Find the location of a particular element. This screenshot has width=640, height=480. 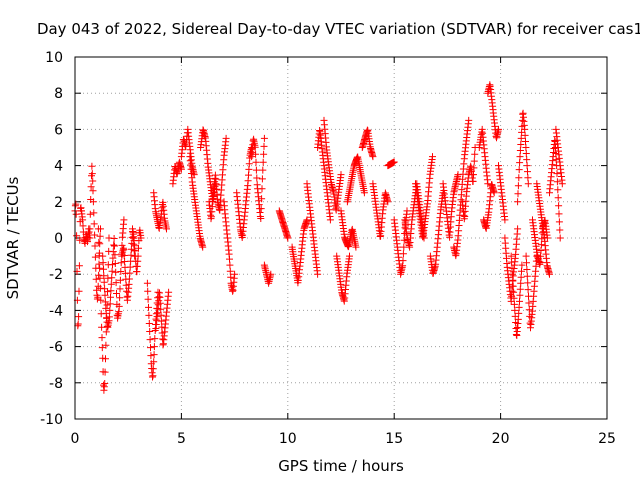

y-tick-label: 6 is located at coordinates (58, 130).